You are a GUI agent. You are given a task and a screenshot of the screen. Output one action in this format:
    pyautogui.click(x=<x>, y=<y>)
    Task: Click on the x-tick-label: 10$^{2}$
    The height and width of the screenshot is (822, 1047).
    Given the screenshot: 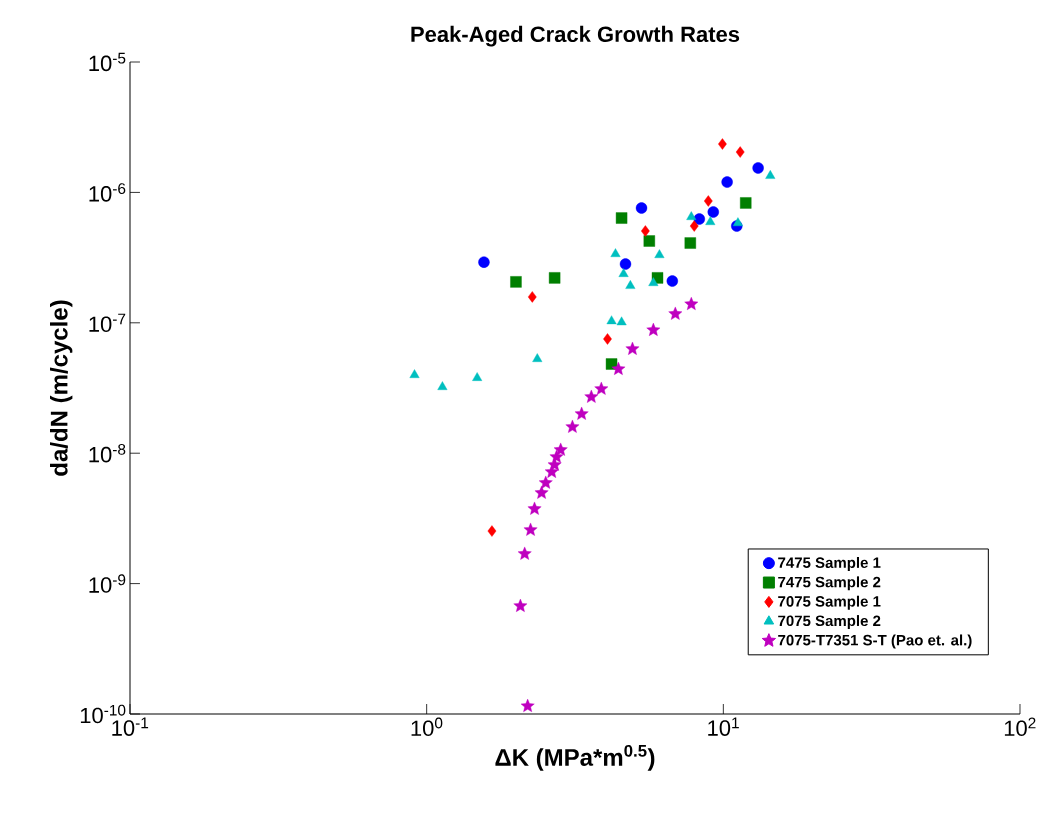 What is the action you would take?
    pyautogui.click(x=1020, y=727)
    